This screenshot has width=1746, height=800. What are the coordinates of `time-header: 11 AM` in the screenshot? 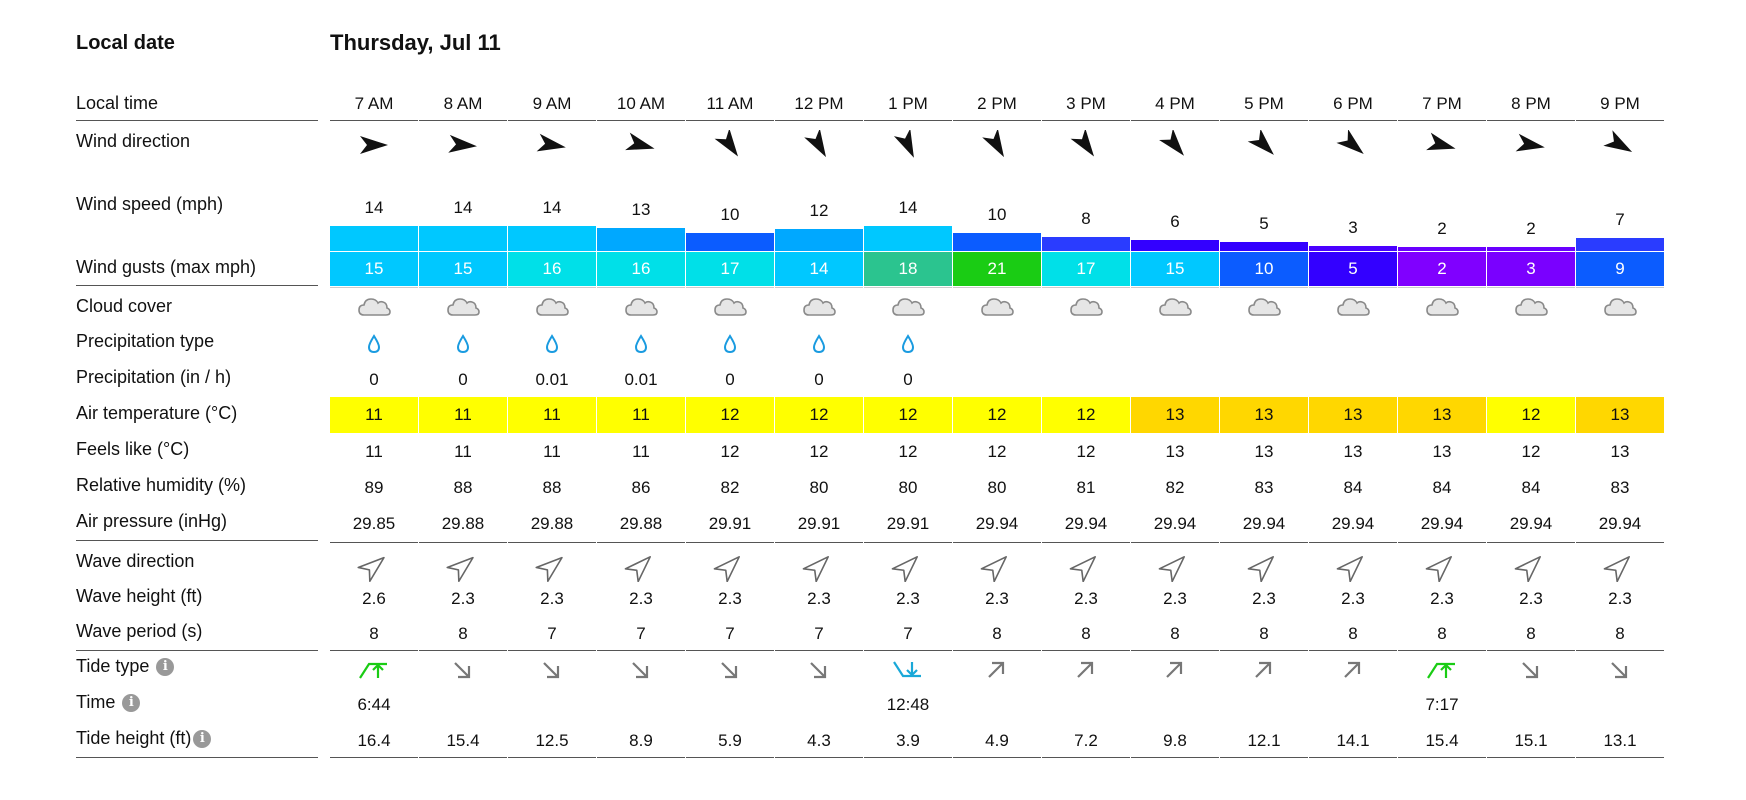 It's located at (730, 103).